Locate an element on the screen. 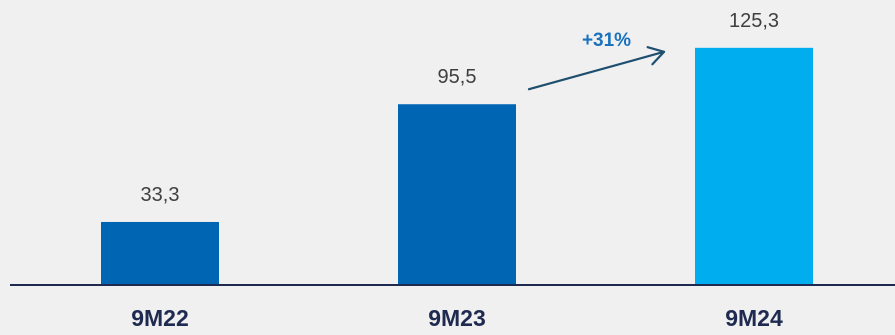 This screenshot has width=895, height=335. growth-arrow-head is located at coordinates (656, 56).